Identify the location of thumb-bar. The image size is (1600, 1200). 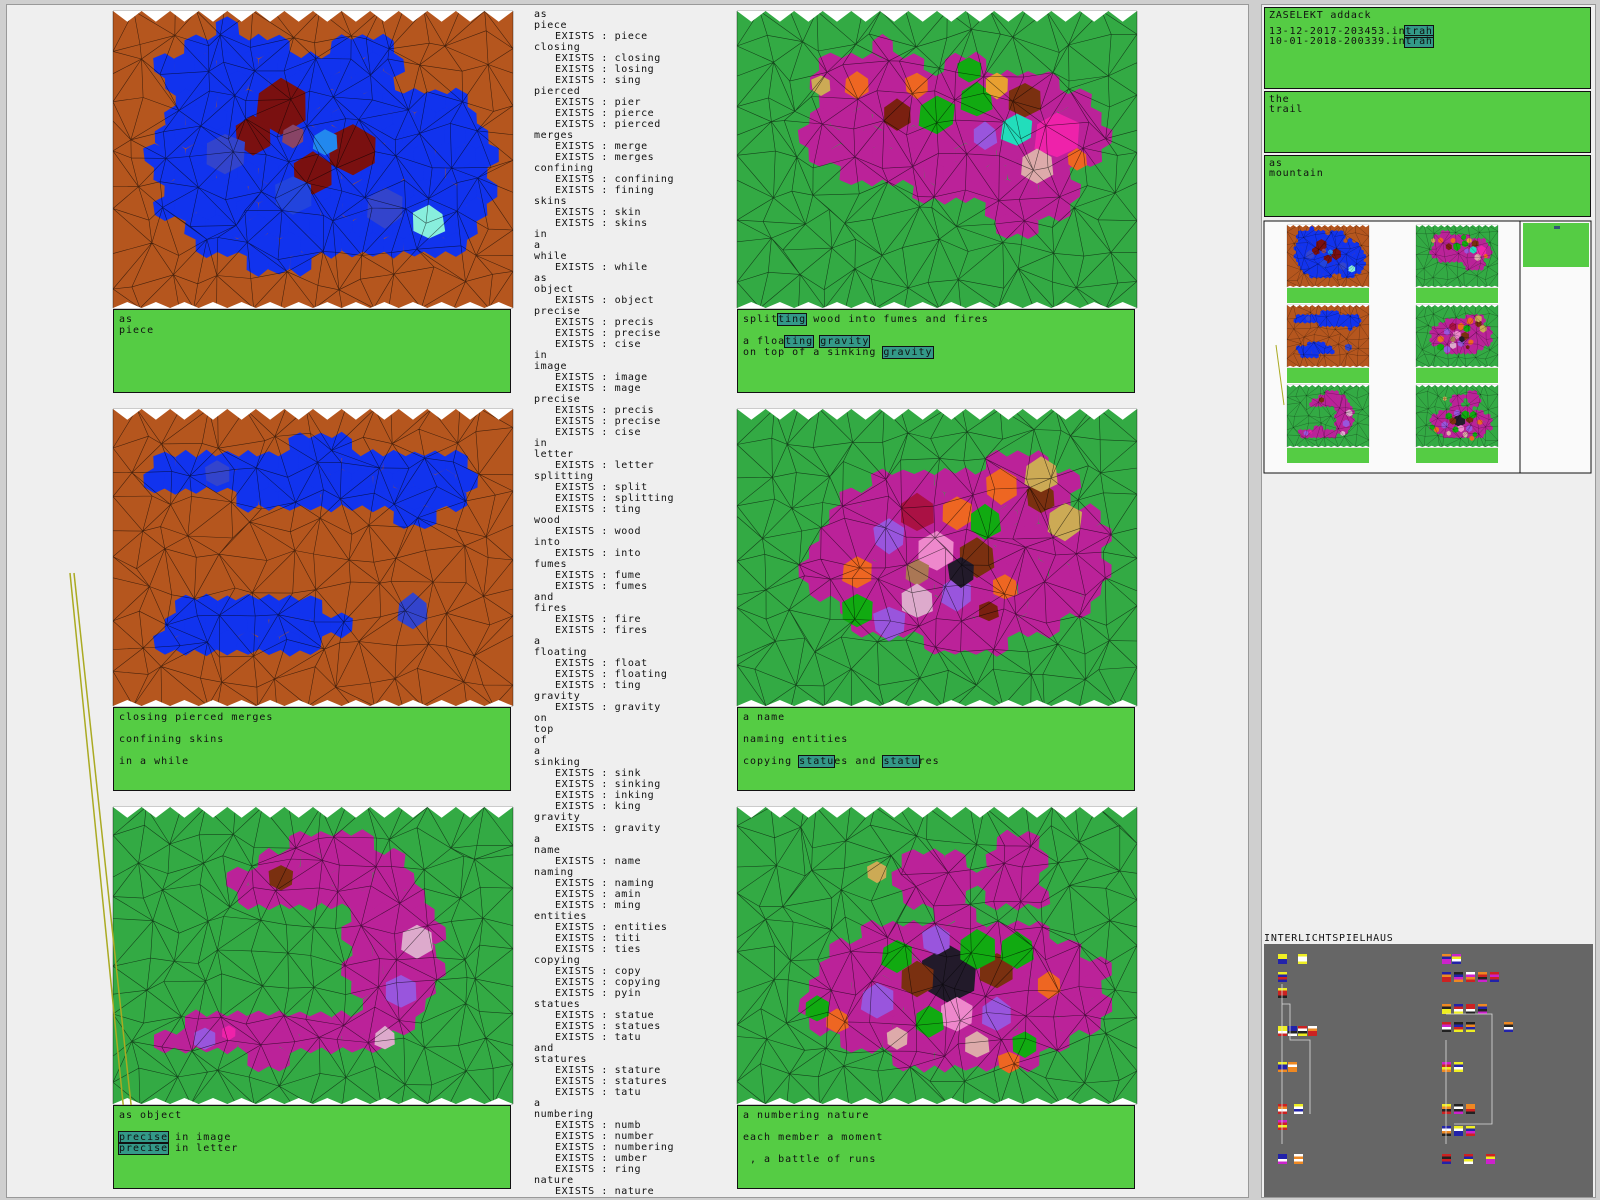
(1328, 375).